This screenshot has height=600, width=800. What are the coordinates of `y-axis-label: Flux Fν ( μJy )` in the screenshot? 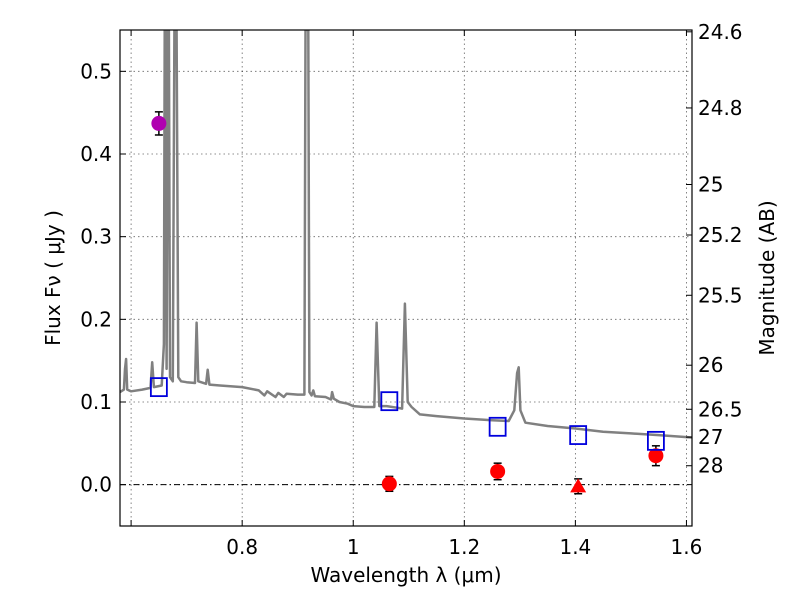 It's located at (53, 278).